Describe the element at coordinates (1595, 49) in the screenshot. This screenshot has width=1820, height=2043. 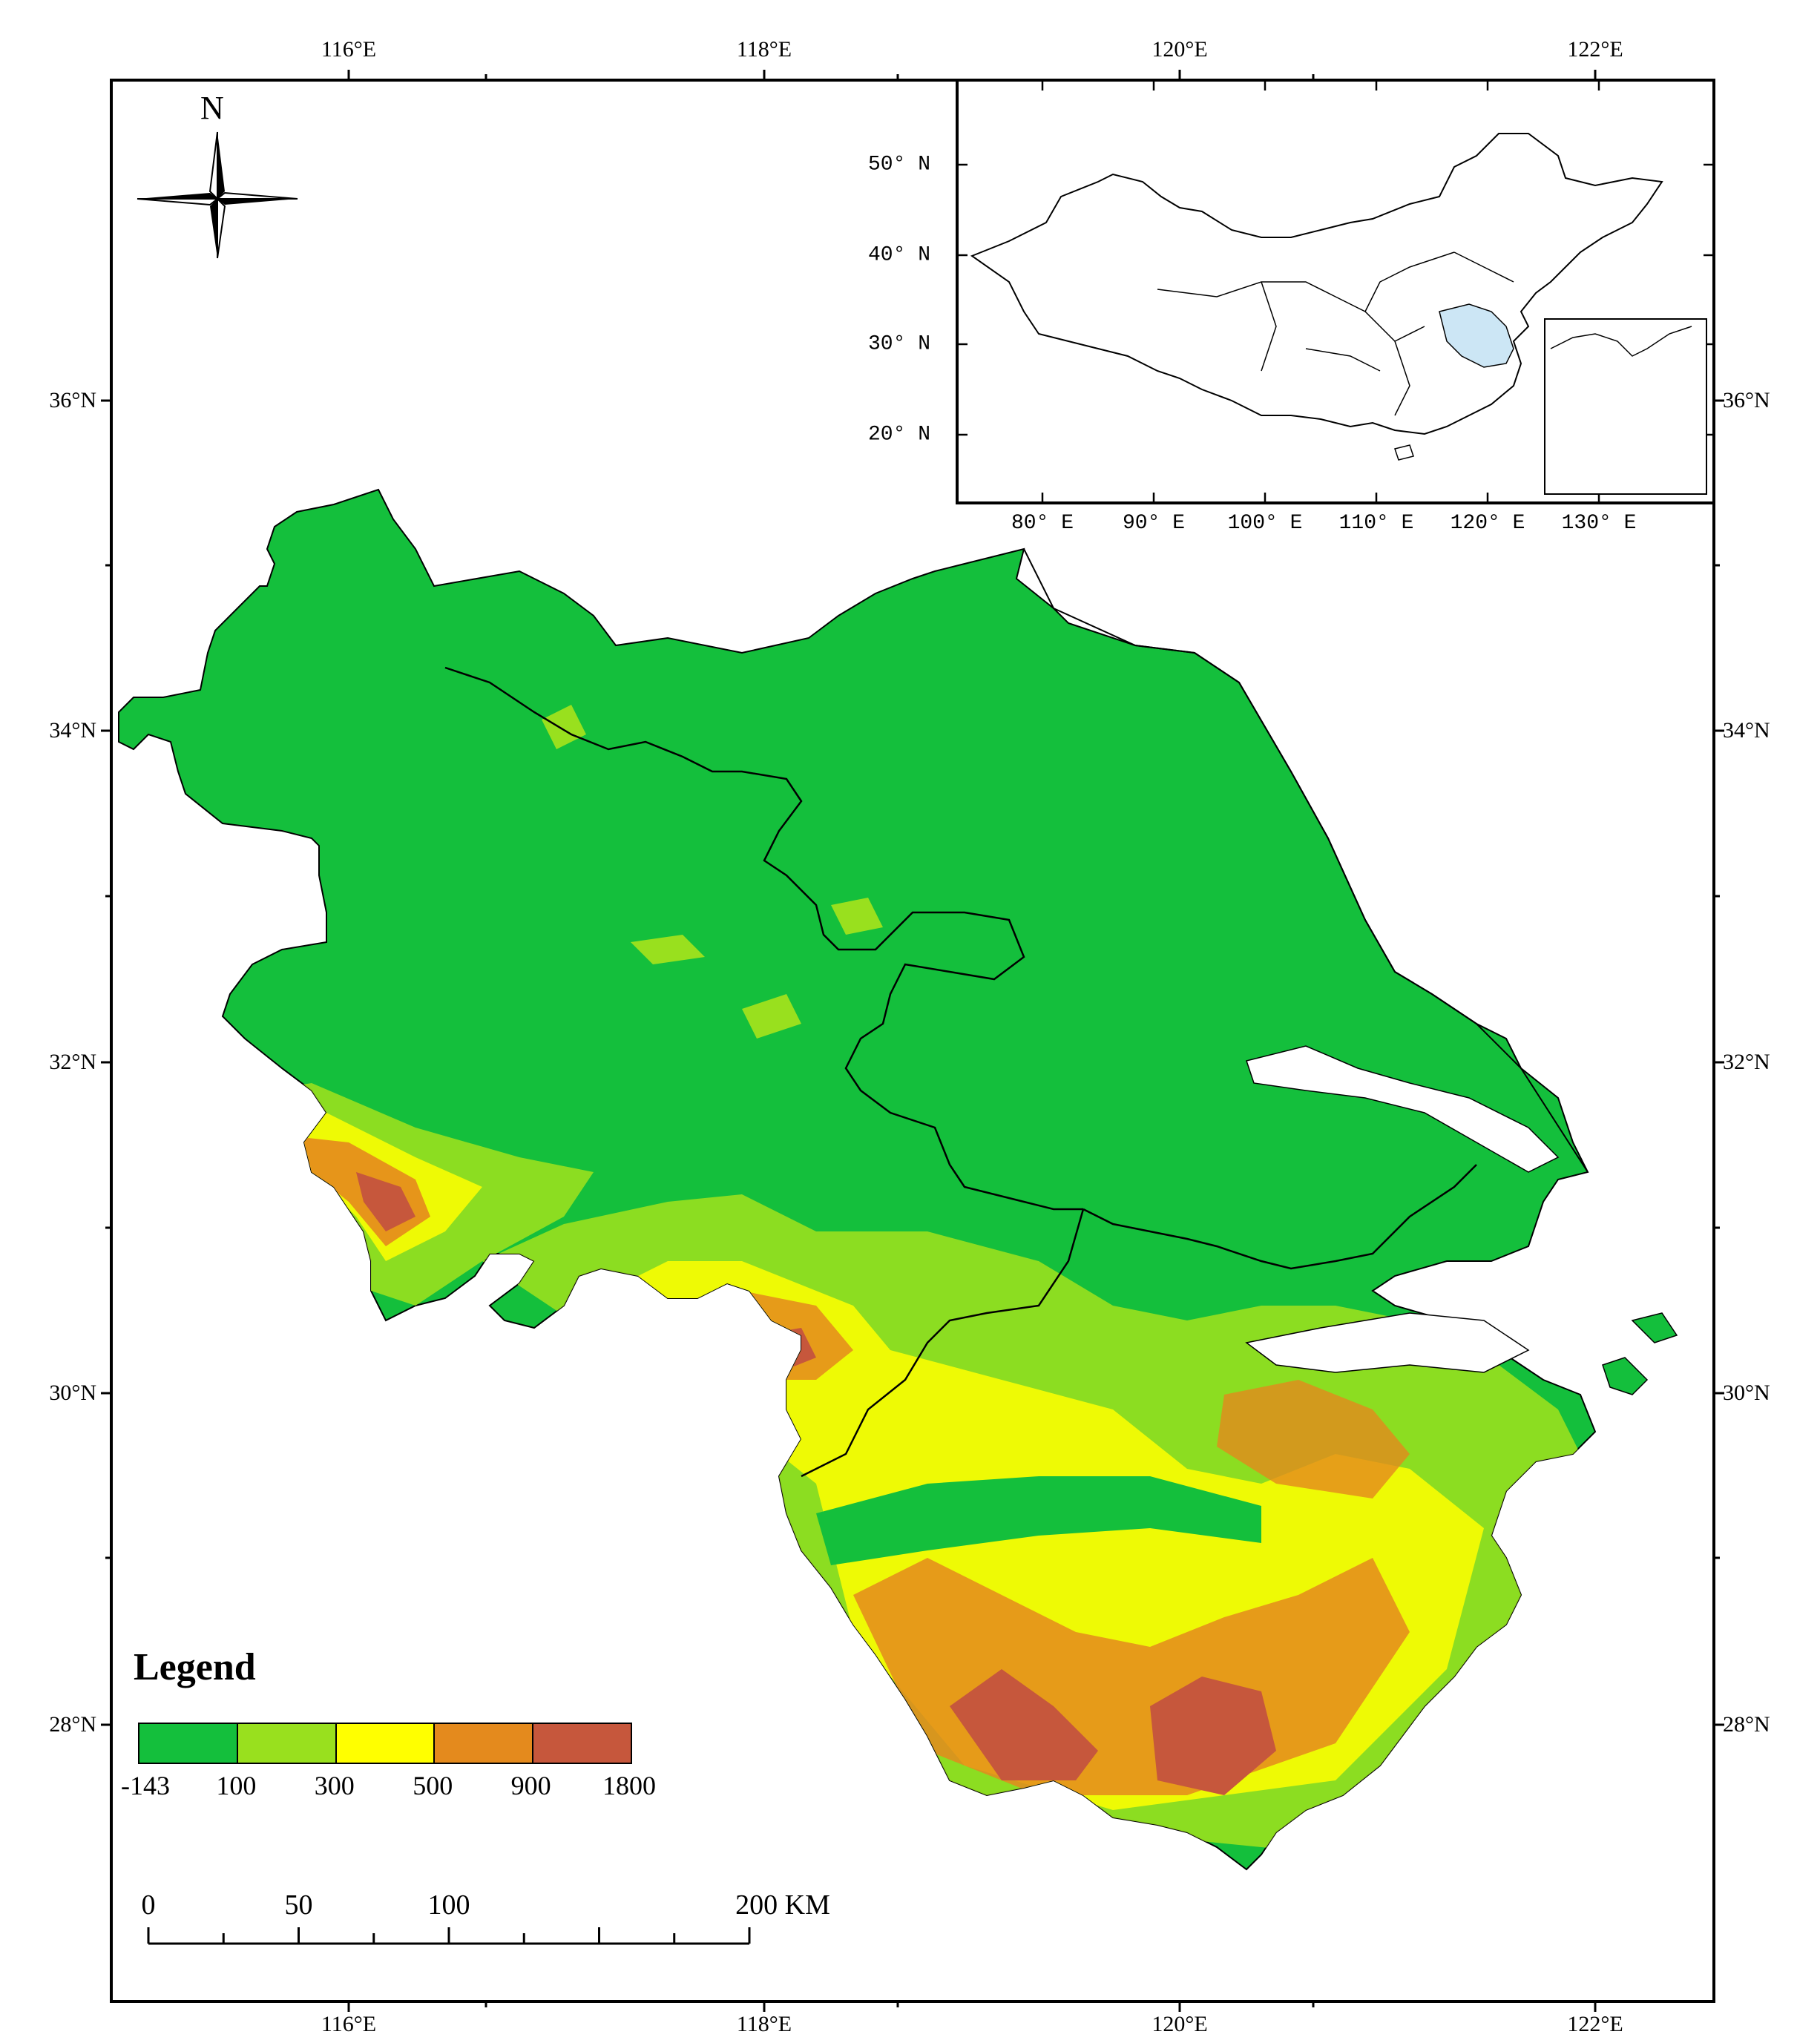
I see `lon-label-top: 122°E` at that location.